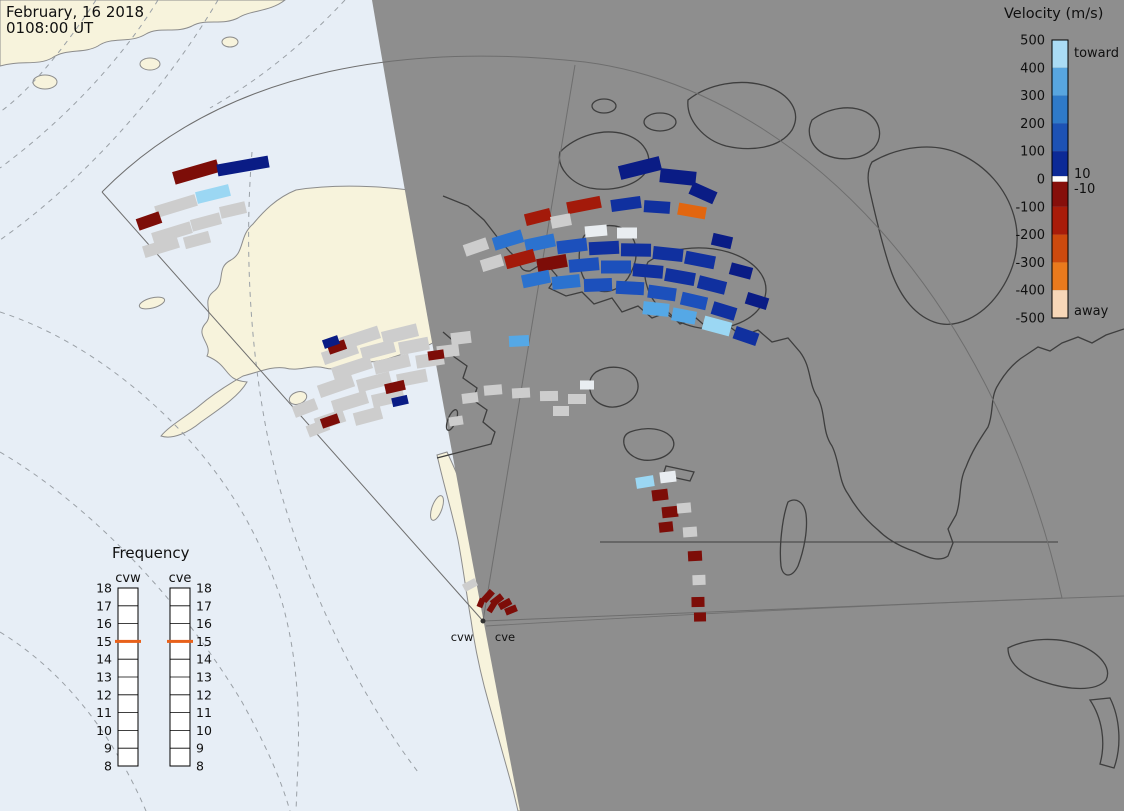 Image resolution: width=1124 pixels, height=811 pixels. I want to click on velocity-legend-title: Velocity (m/s), so click(1053, 14).